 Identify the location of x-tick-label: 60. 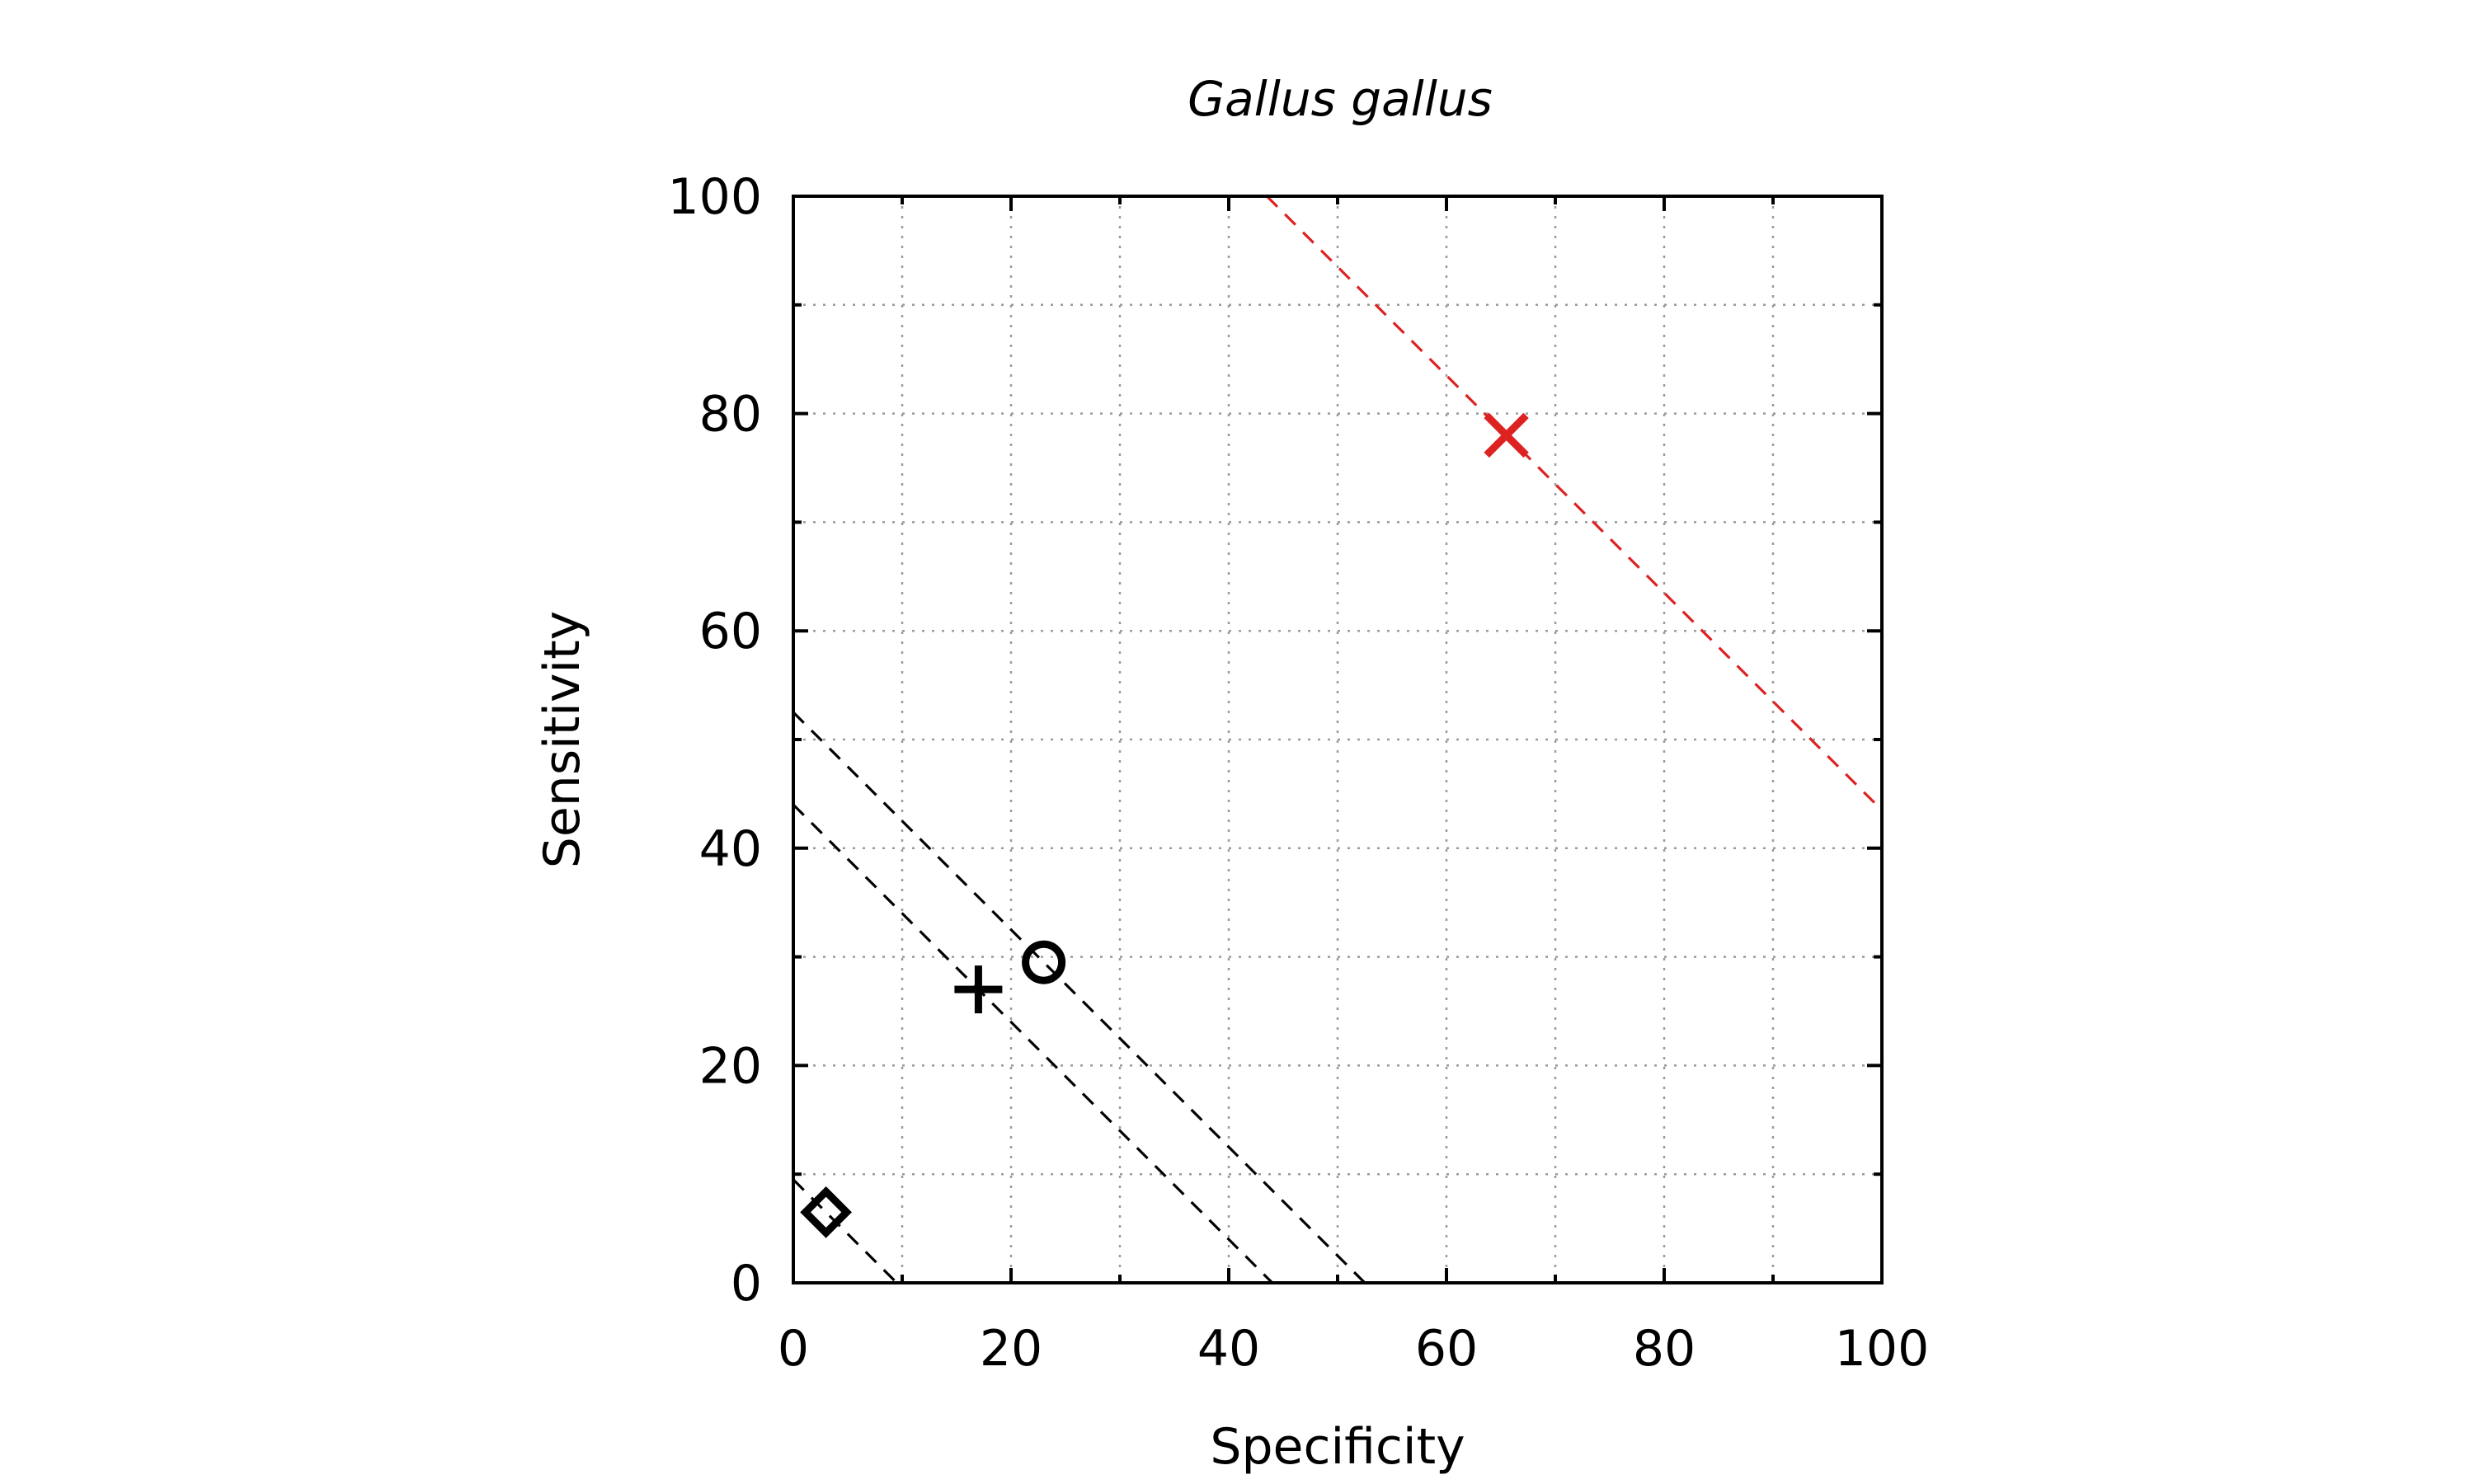
(1446, 1349).